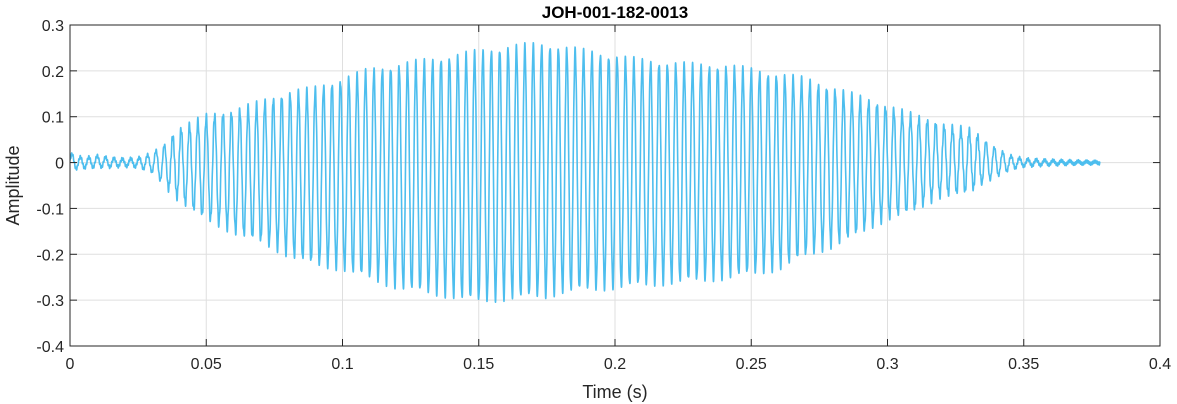 The width and height of the screenshot is (1177, 404). I want to click on x-tick-labels: 0 0.05 0.1 0.15 0.2 0.25 0.3 0.35 0.4, so click(619, 364).